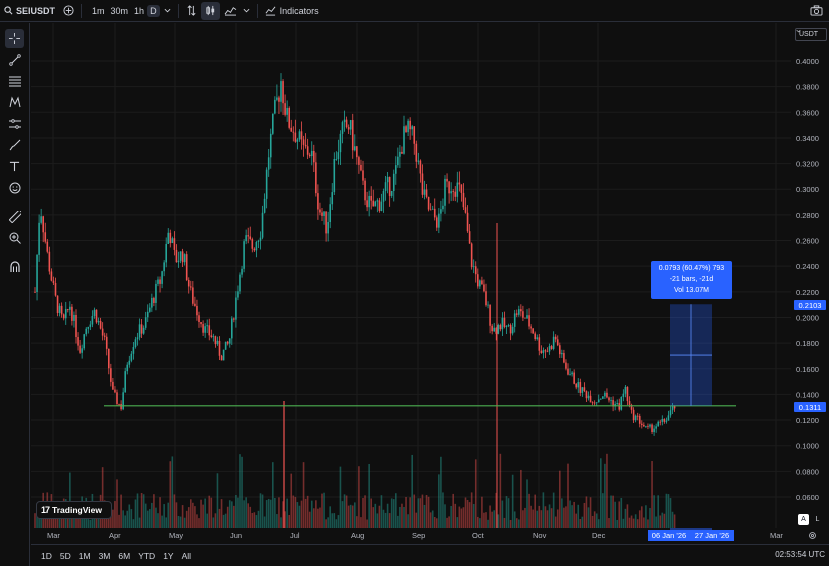 The width and height of the screenshot is (829, 566). I want to click on pattern-tool, so click(14, 101).